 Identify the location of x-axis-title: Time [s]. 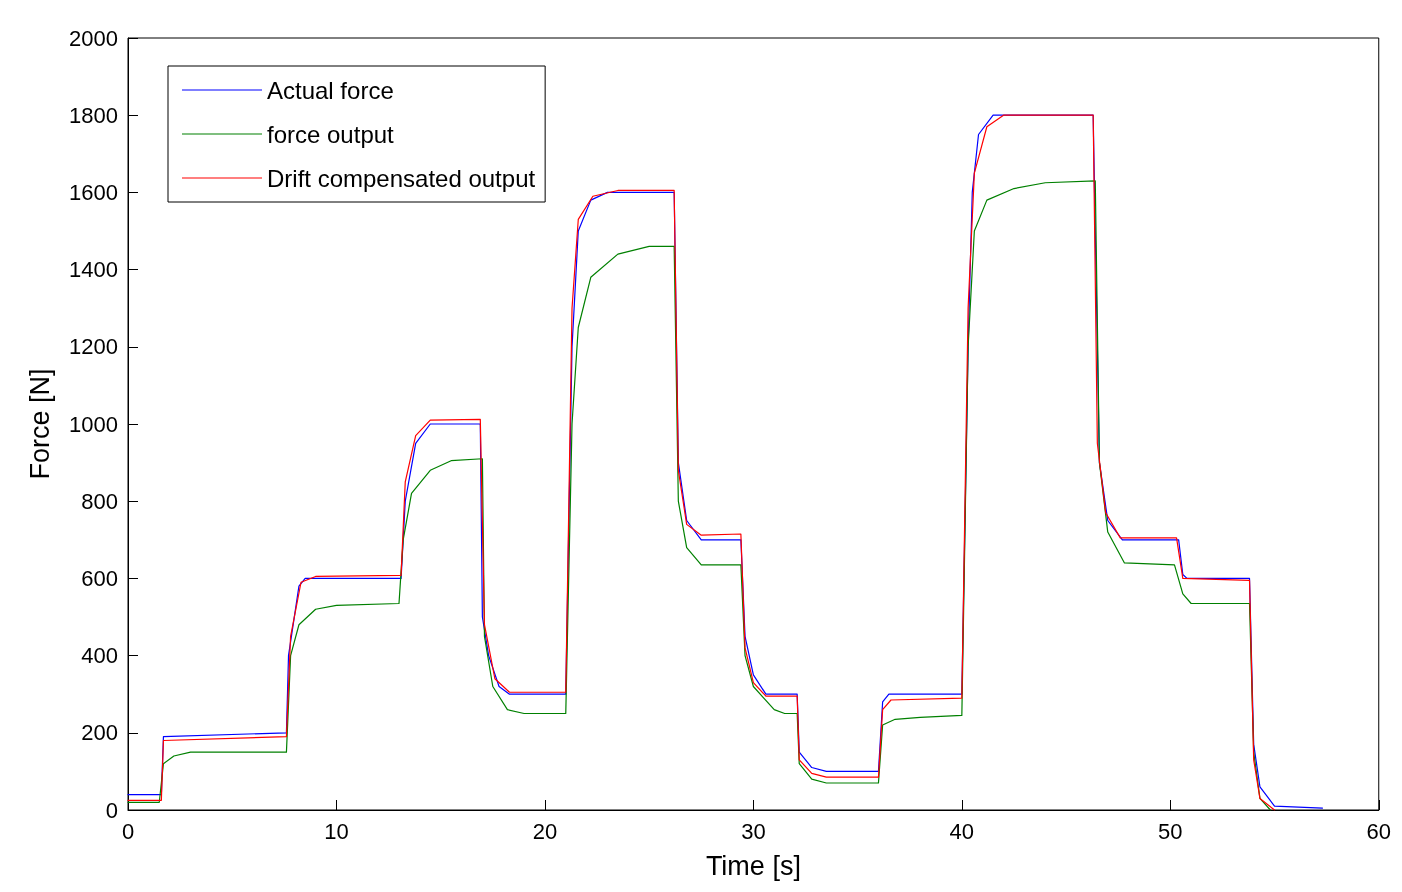
(753, 865).